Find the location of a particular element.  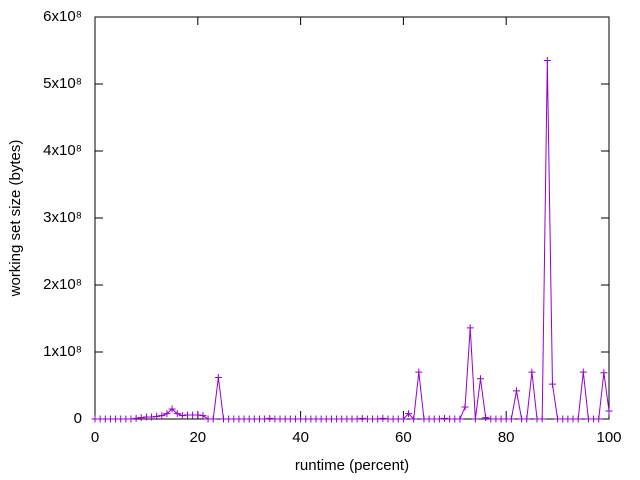

y-tick-label: 3x10⁸ is located at coordinates (62, 217).